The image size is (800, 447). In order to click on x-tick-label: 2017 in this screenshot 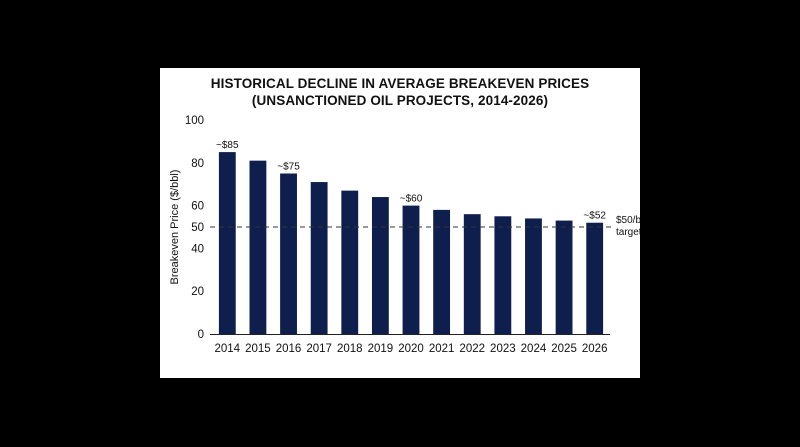, I will do `click(319, 349)`.